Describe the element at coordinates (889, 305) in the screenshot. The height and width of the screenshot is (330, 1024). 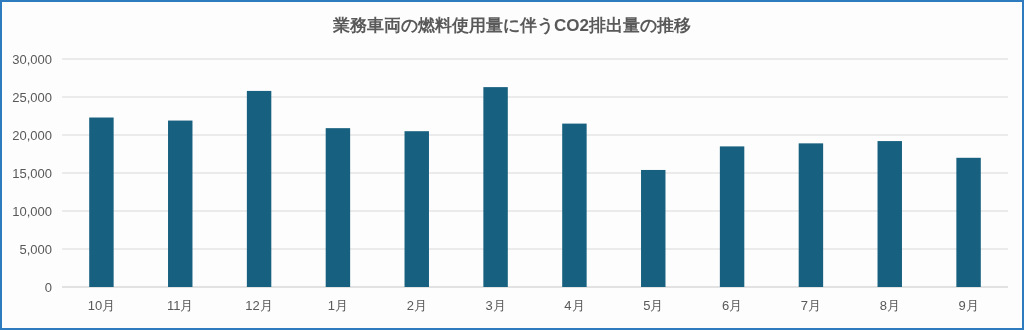
I see `x-tick-label: 8月` at that location.